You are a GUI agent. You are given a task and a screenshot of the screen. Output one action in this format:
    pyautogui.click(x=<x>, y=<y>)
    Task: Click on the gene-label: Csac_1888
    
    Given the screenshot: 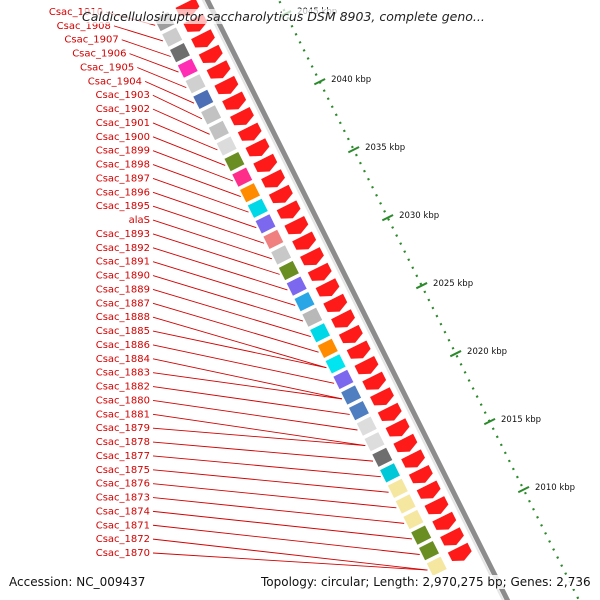 What is the action you would take?
    pyautogui.click(x=123, y=317)
    